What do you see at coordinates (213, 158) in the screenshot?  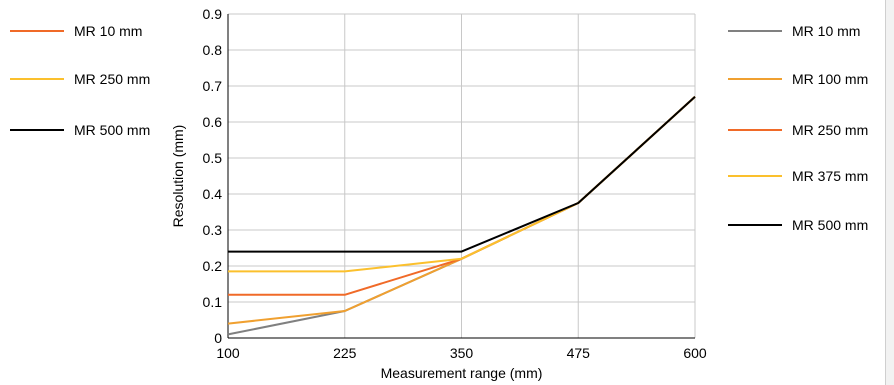 I see `y-tick-label: 0.5` at bounding box center [213, 158].